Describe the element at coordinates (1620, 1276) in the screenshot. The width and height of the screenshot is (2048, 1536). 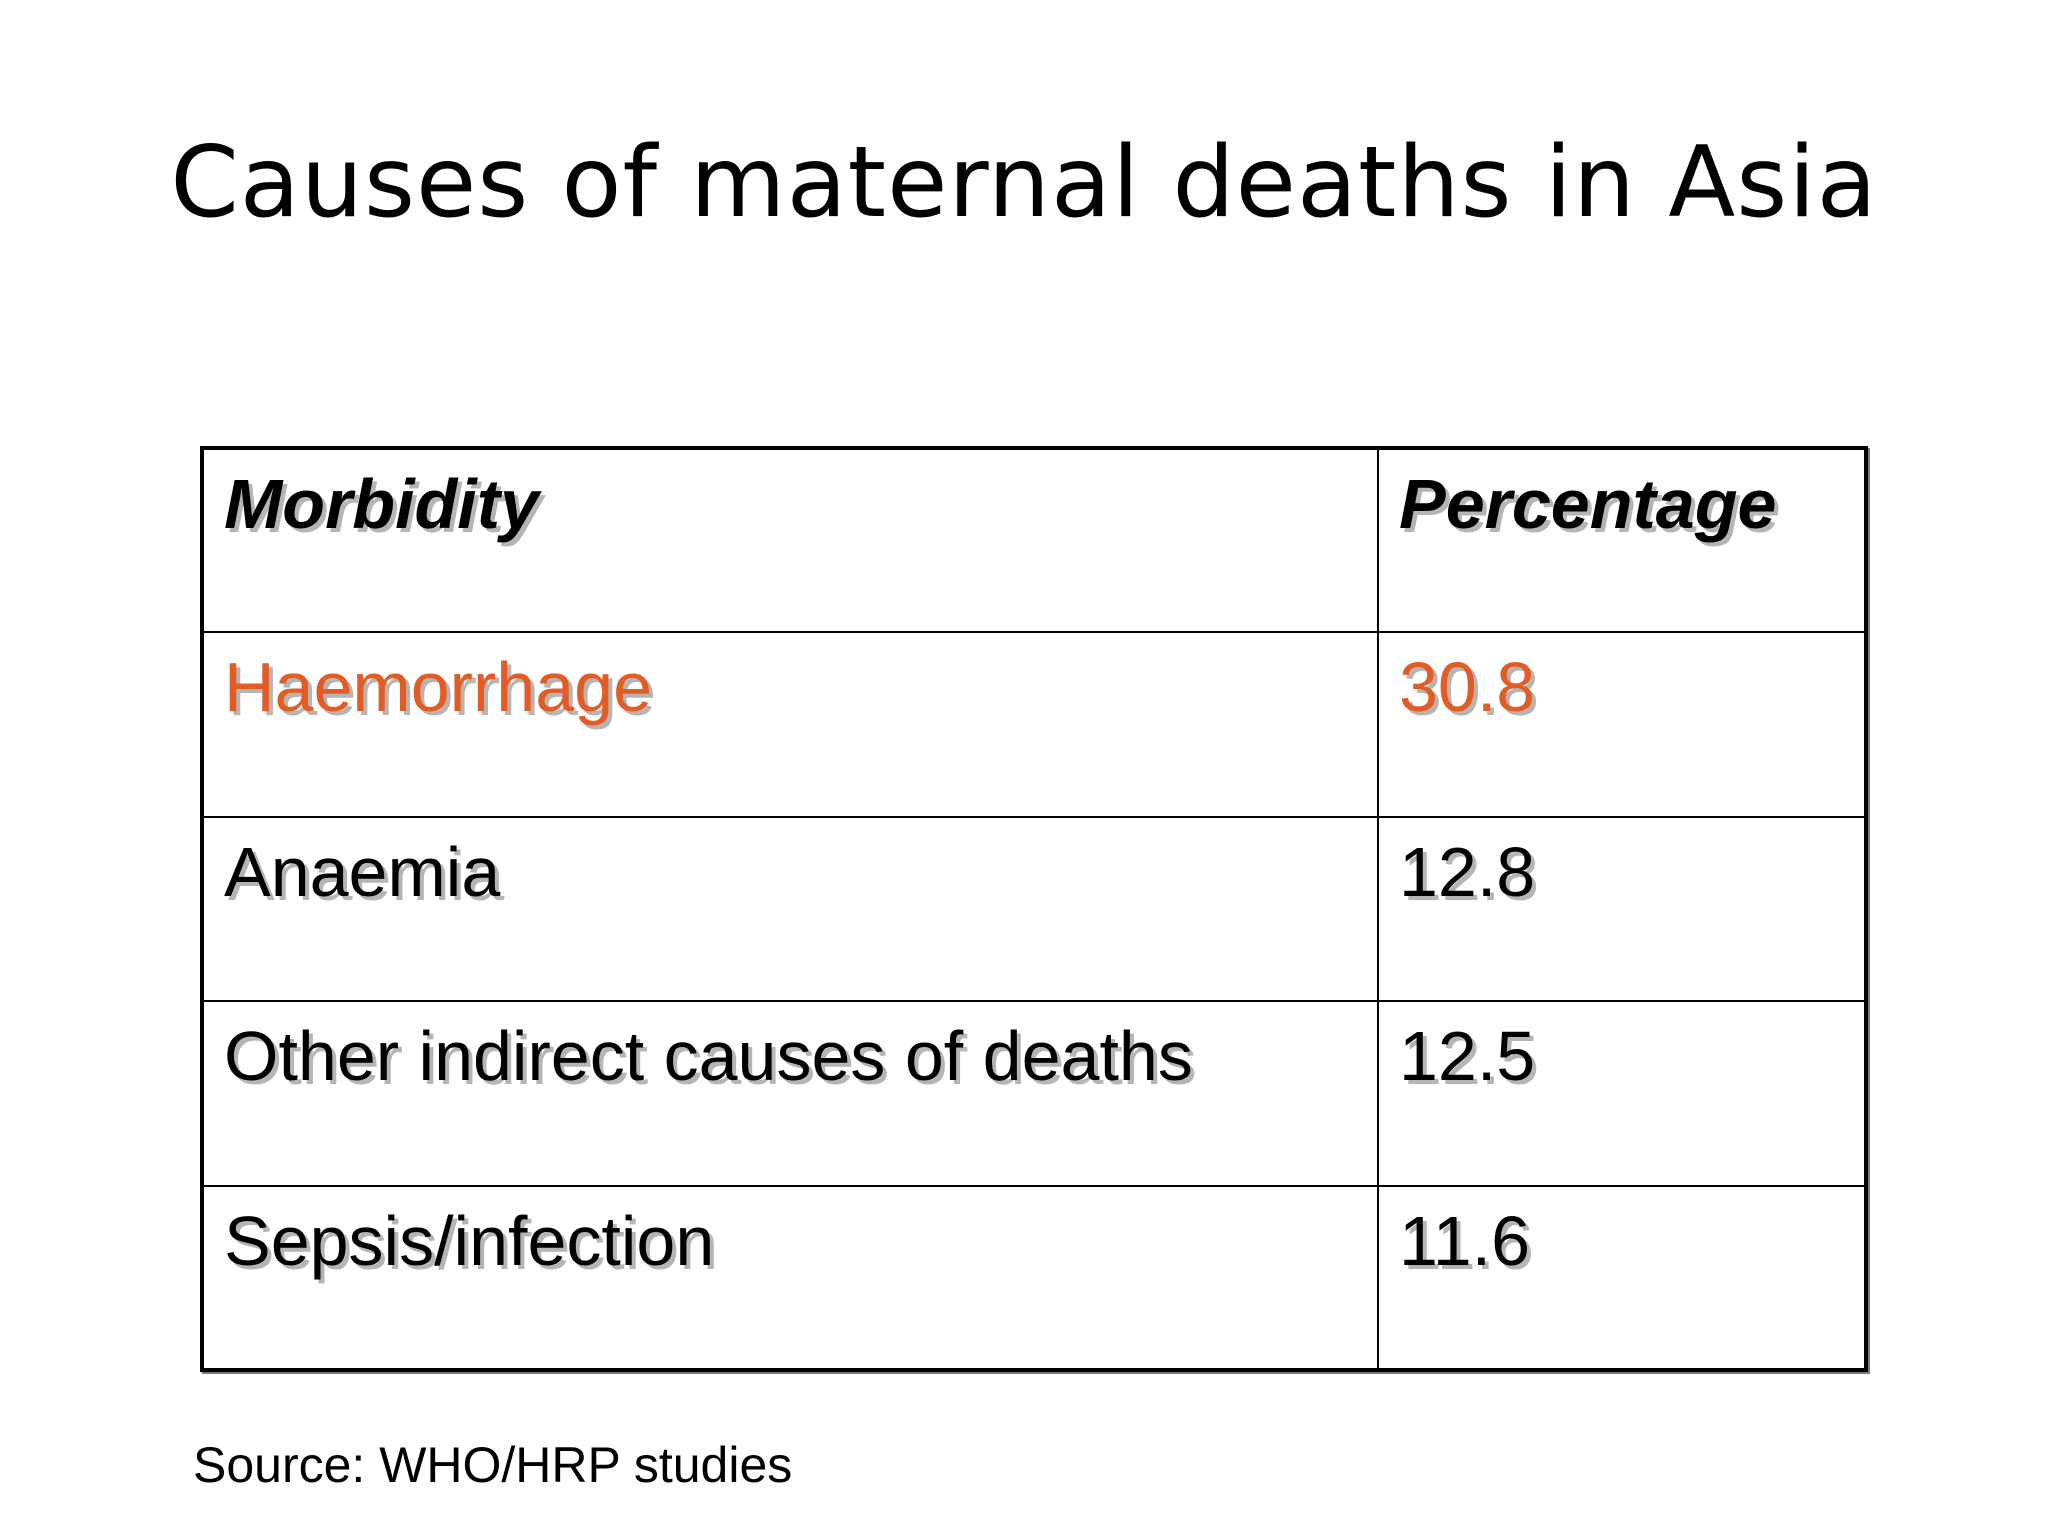
I see `cell-percentage: 11.6` at that location.